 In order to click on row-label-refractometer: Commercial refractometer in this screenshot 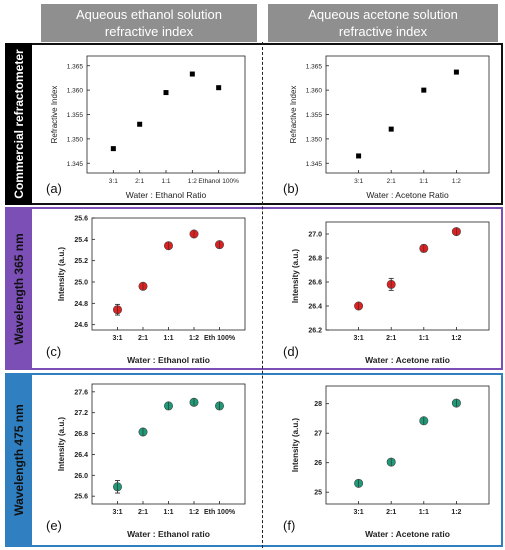, I will do `click(18, 124)`.